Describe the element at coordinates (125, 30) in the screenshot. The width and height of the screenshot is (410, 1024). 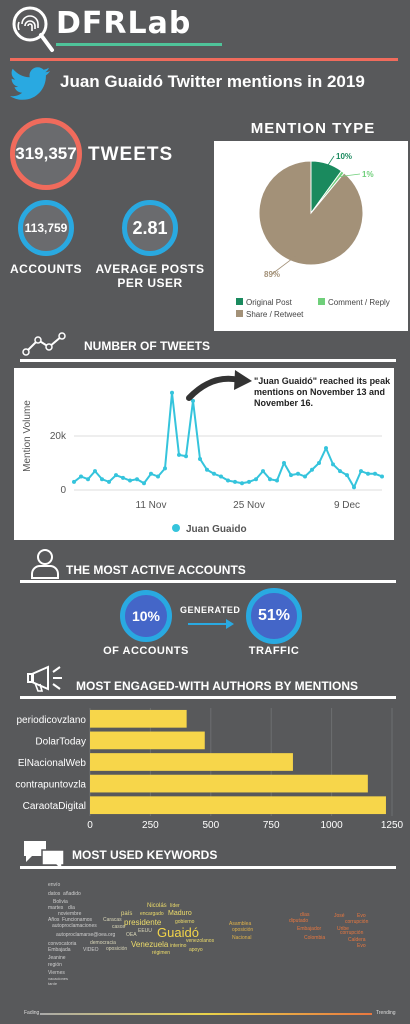
I see `dfrlab-logo: DFRLab` at that location.